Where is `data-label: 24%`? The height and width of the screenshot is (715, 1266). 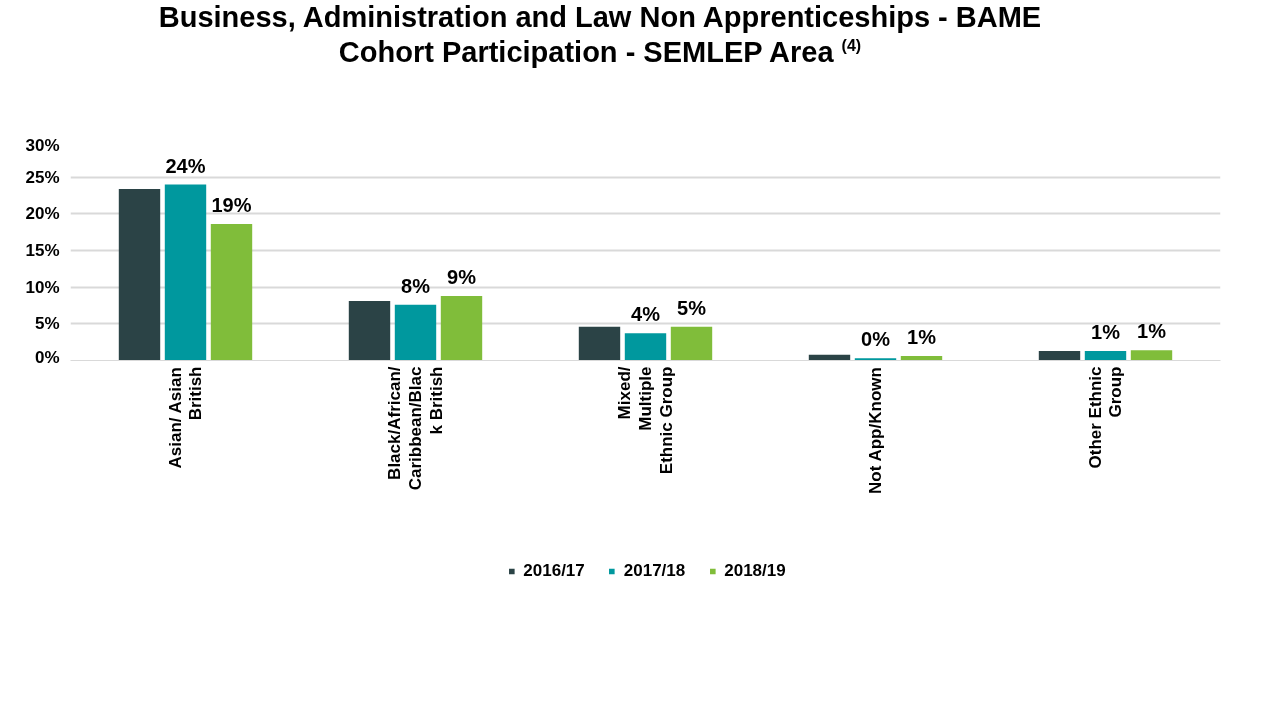 data-label: 24% is located at coordinates (185, 165).